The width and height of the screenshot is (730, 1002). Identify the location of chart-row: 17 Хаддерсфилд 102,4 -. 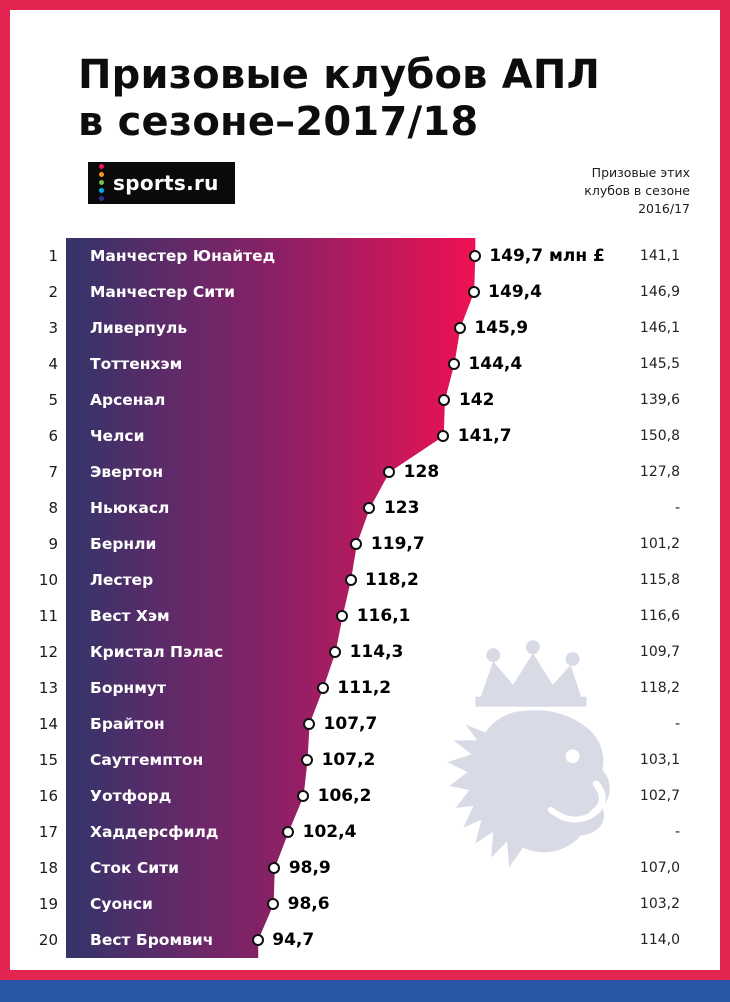
(365, 831).